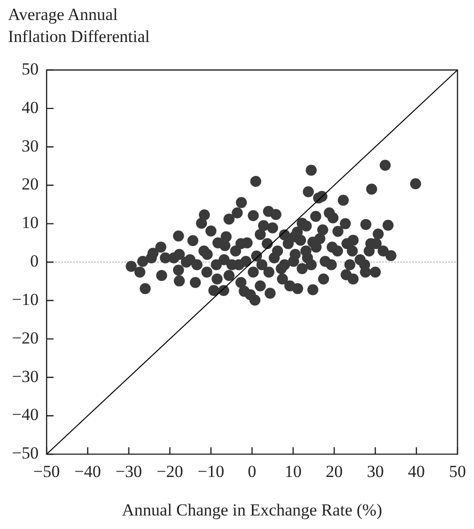 The width and height of the screenshot is (474, 529). What do you see at coordinates (25, 453) in the screenshot?
I see `y-tick-label: −50` at bounding box center [25, 453].